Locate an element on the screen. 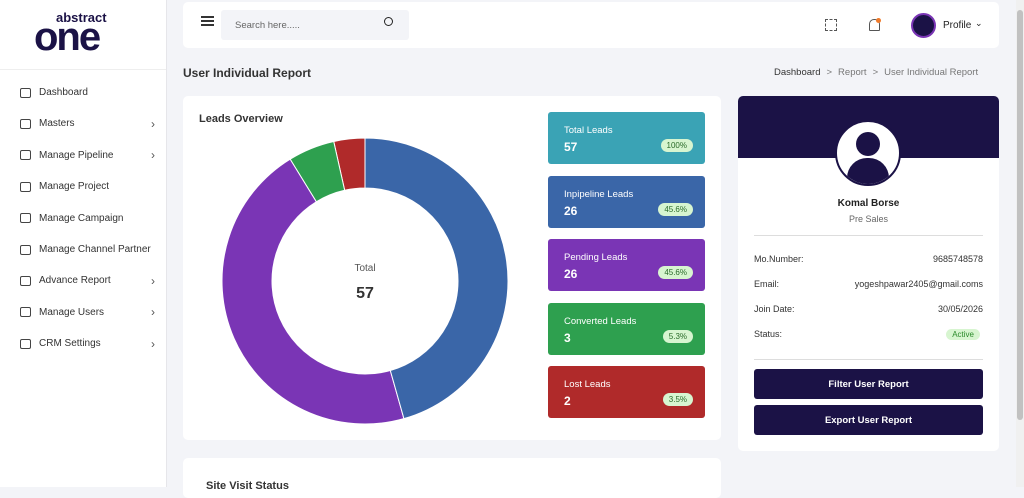  nav-item: Masters › is located at coordinates (87, 123).